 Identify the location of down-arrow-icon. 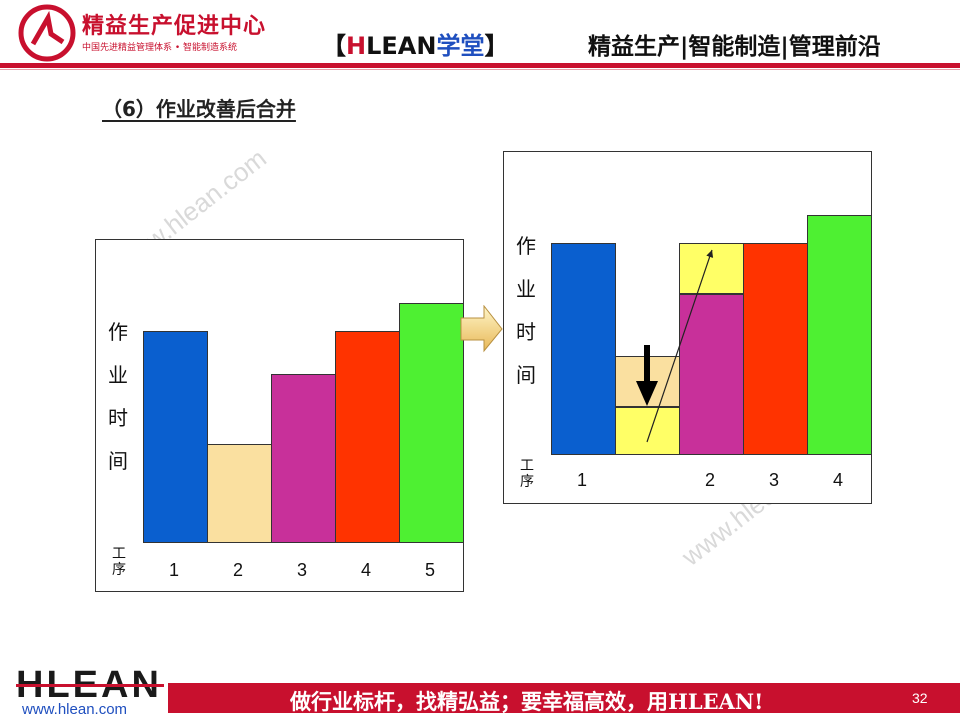
(647, 375).